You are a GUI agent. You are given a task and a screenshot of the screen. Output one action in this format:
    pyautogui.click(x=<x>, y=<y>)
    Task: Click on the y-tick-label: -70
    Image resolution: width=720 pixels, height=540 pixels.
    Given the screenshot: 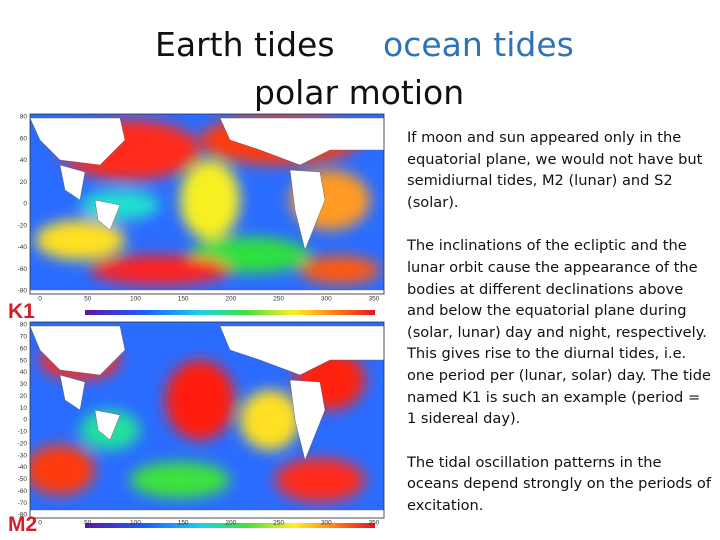 What is the action you would take?
    pyautogui.click(x=23, y=503)
    